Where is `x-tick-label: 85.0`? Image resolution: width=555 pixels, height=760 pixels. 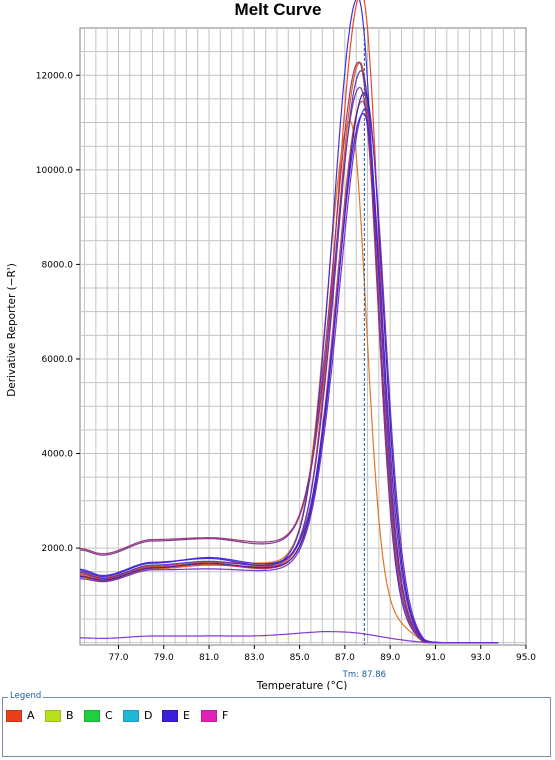
x-tick-label: 85.0 is located at coordinates (300, 658).